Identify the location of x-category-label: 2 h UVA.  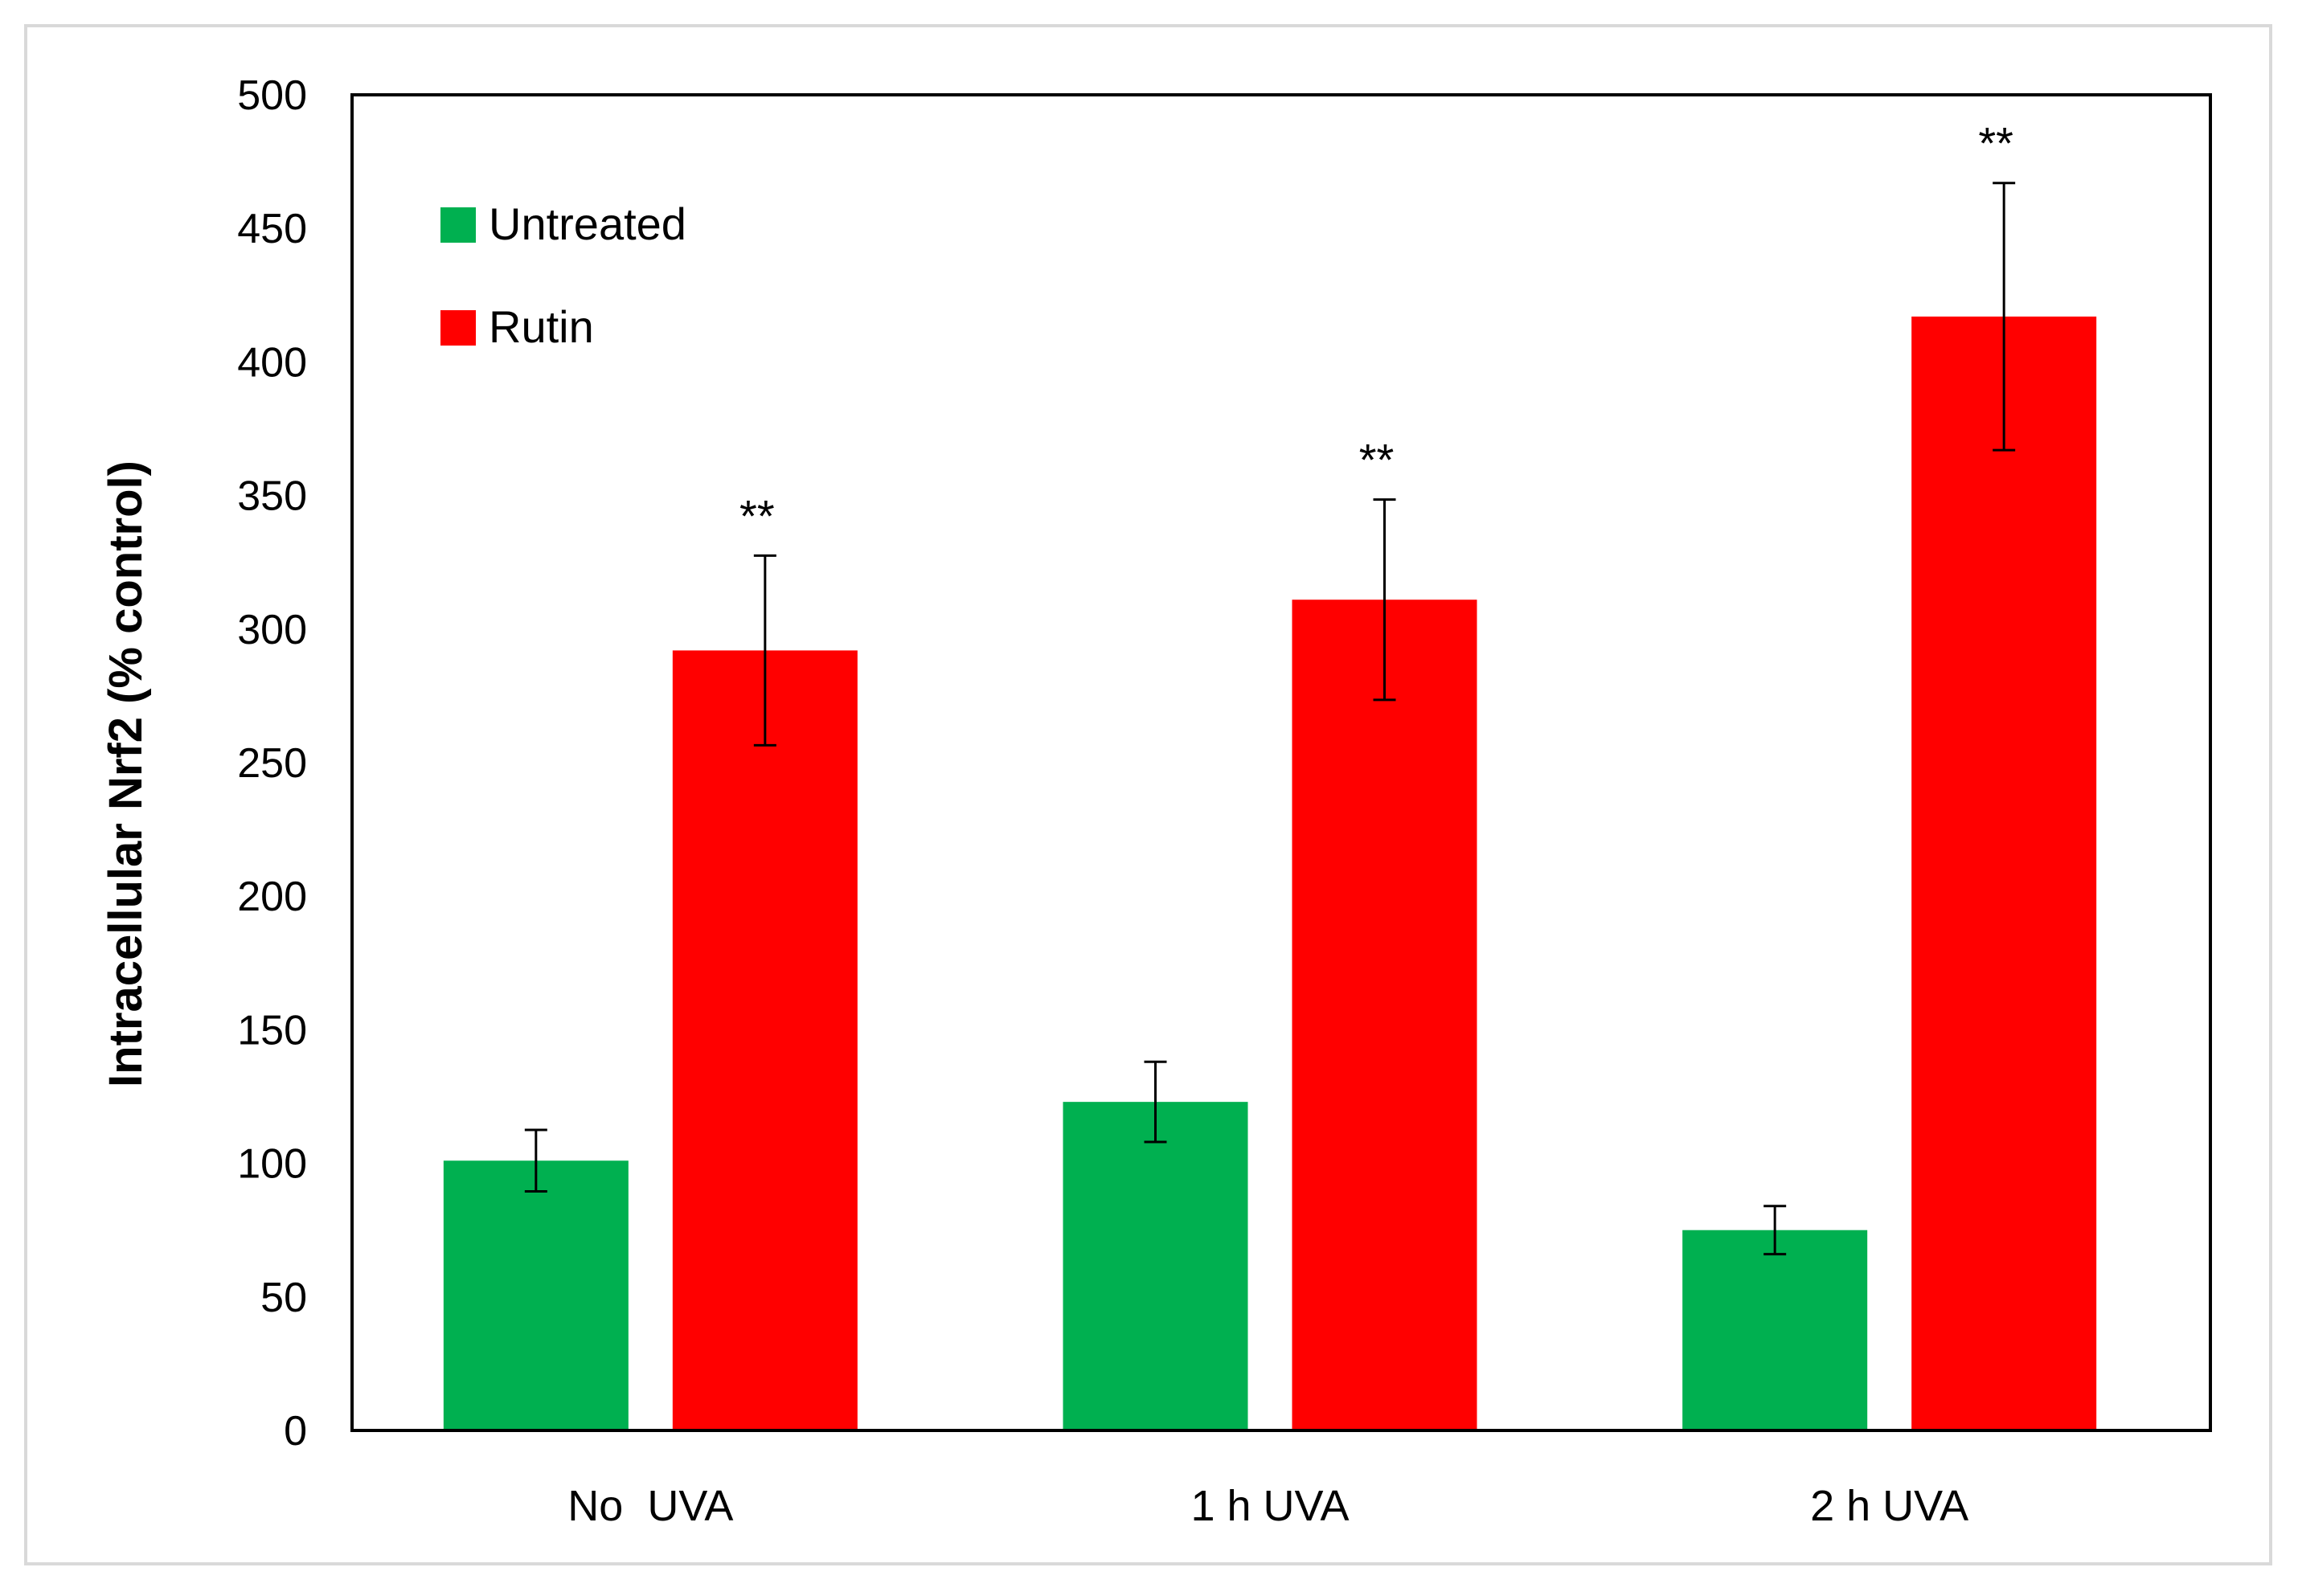
(1889, 1506).